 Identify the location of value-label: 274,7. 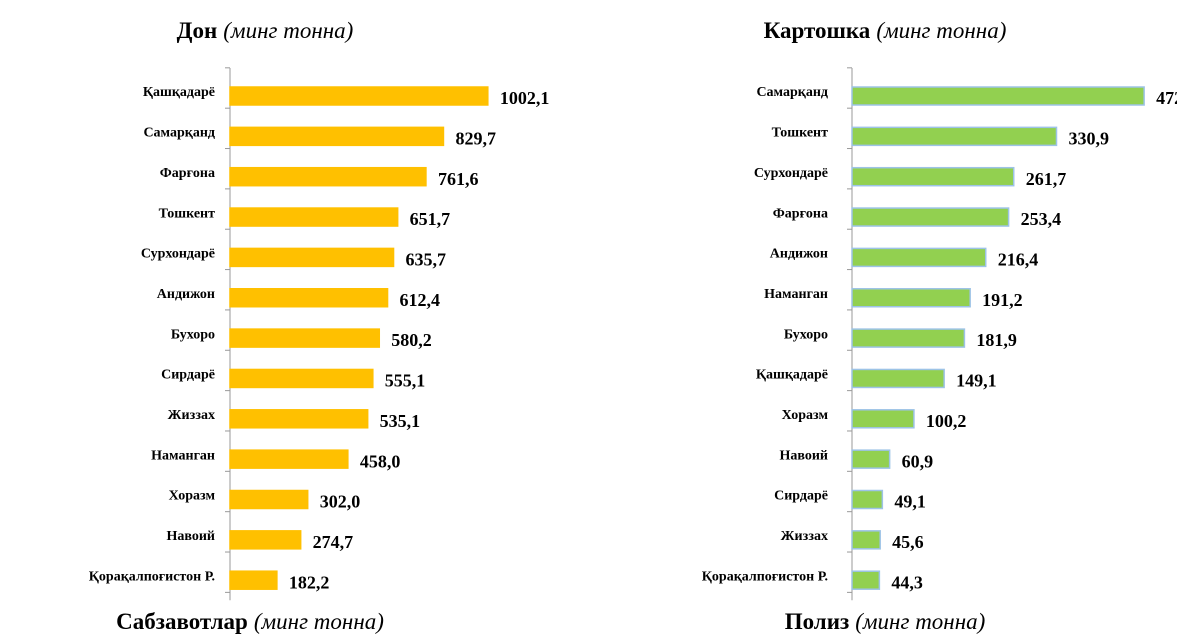
(333, 542).